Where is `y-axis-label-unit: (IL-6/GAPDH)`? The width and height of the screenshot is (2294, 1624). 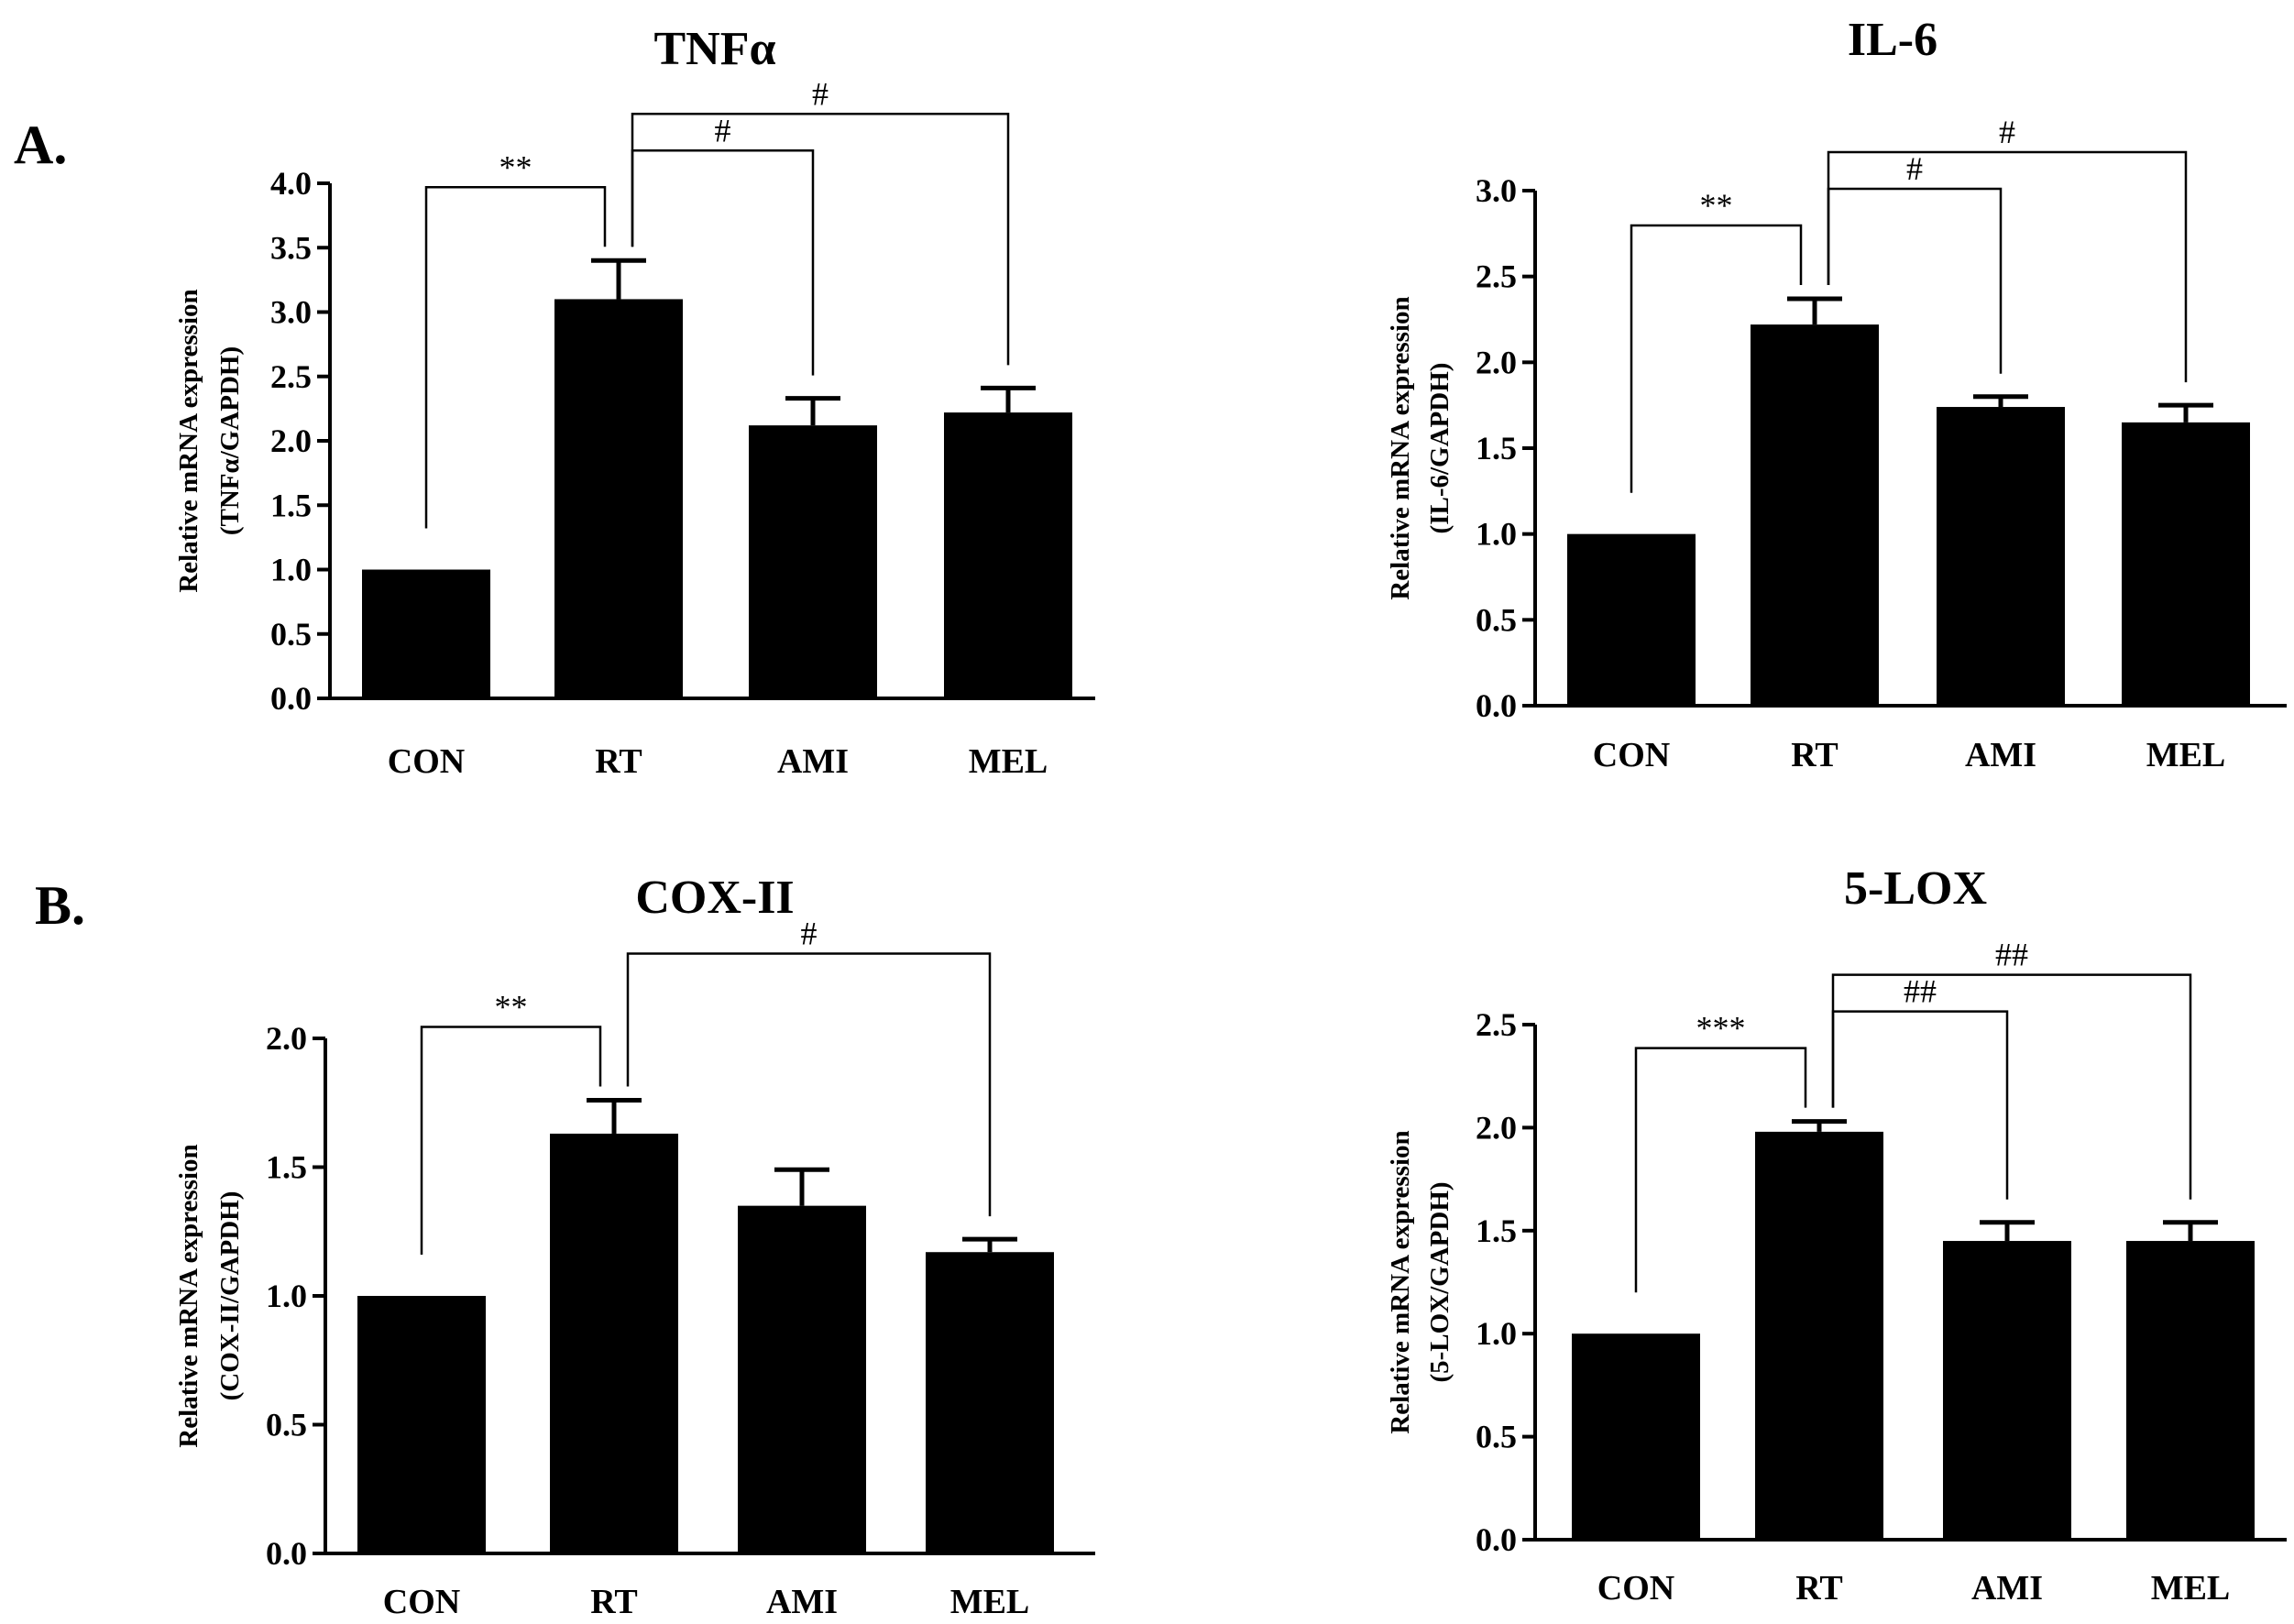 y-axis-label-unit: (IL-6/GAPDH) is located at coordinates (1439, 448).